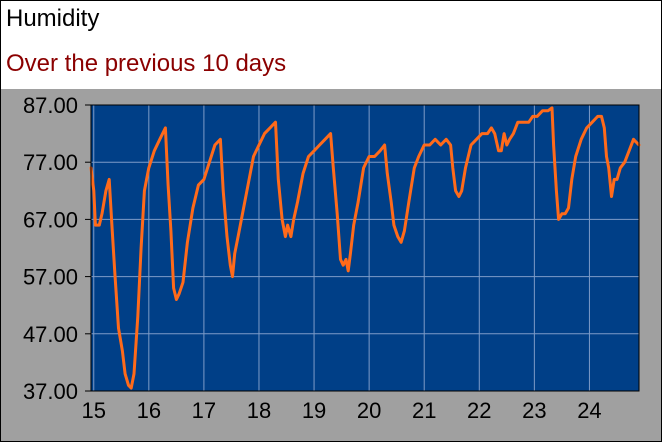 Image resolution: width=662 pixels, height=442 pixels. I want to click on x-tick-label: 21, so click(424, 410).